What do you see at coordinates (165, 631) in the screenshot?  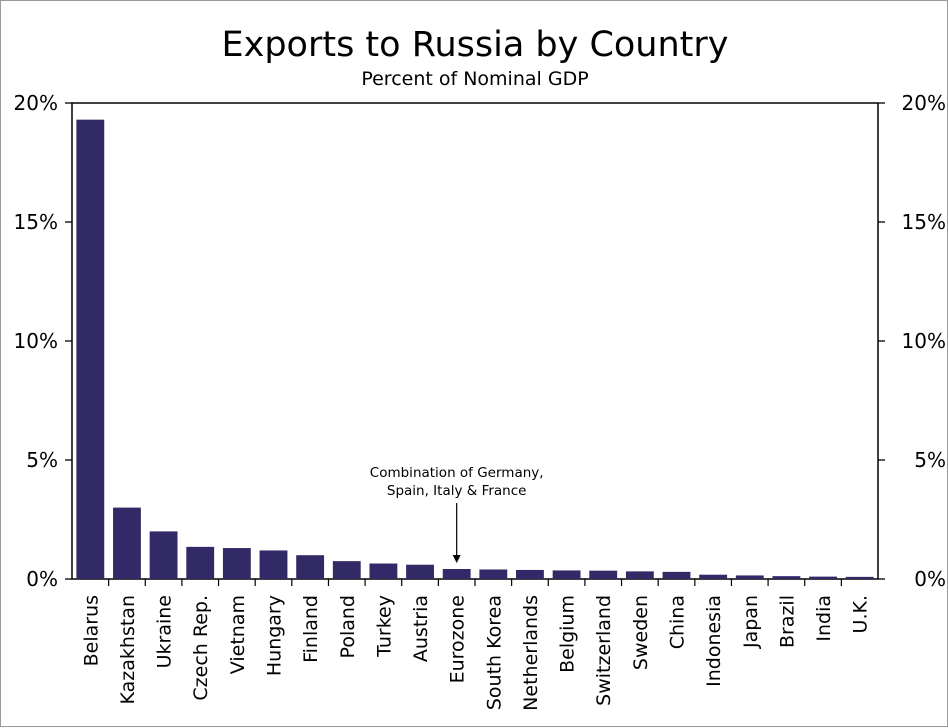 I see `x-tick-label: Ukraine` at bounding box center [165, 631].